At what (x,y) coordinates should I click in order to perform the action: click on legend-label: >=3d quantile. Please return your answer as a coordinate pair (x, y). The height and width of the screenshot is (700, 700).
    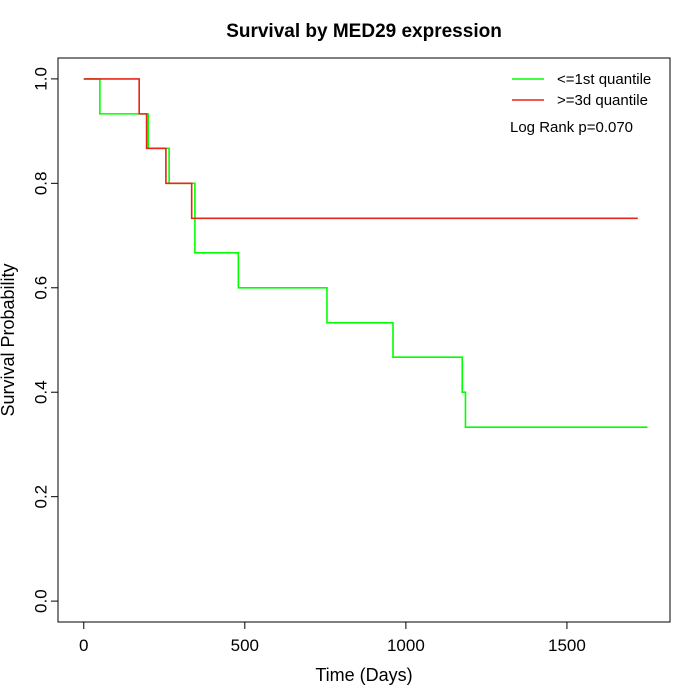
    Looking at the image, I should click on (602, 100).